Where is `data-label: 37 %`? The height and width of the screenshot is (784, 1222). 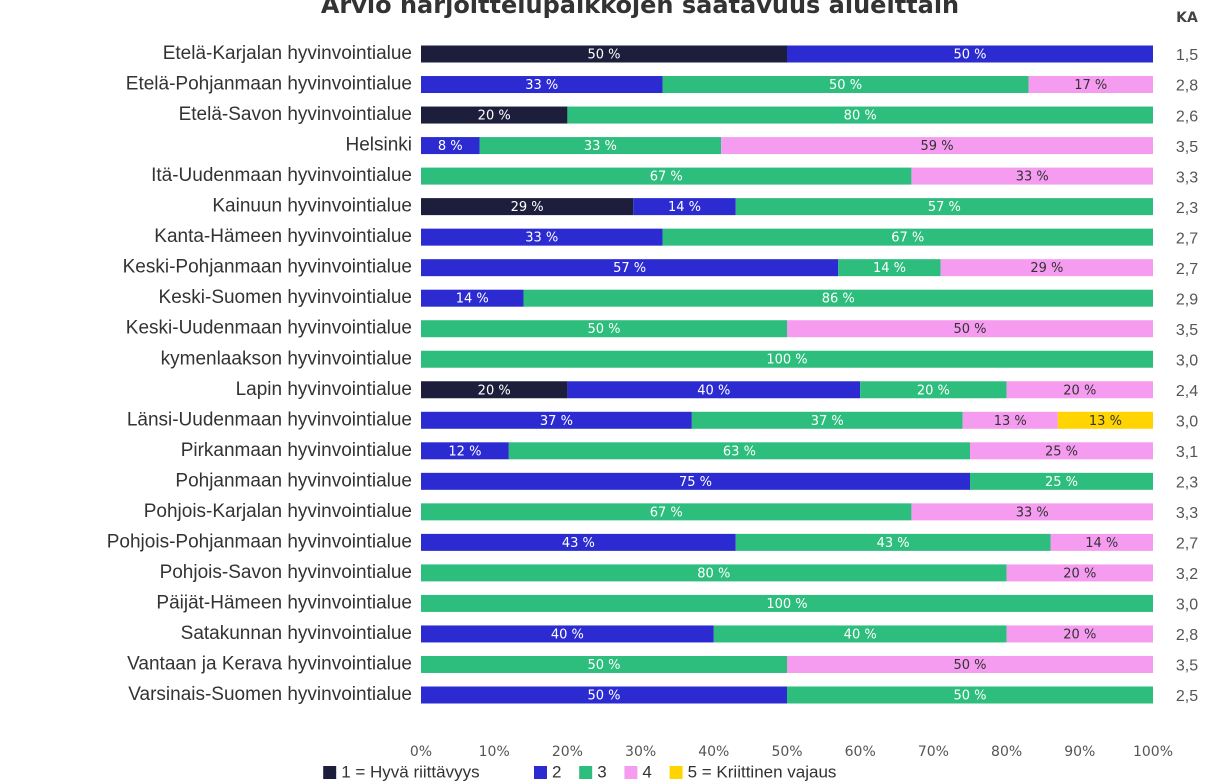
data-label: 37 % is located at coordinates (556, 421).